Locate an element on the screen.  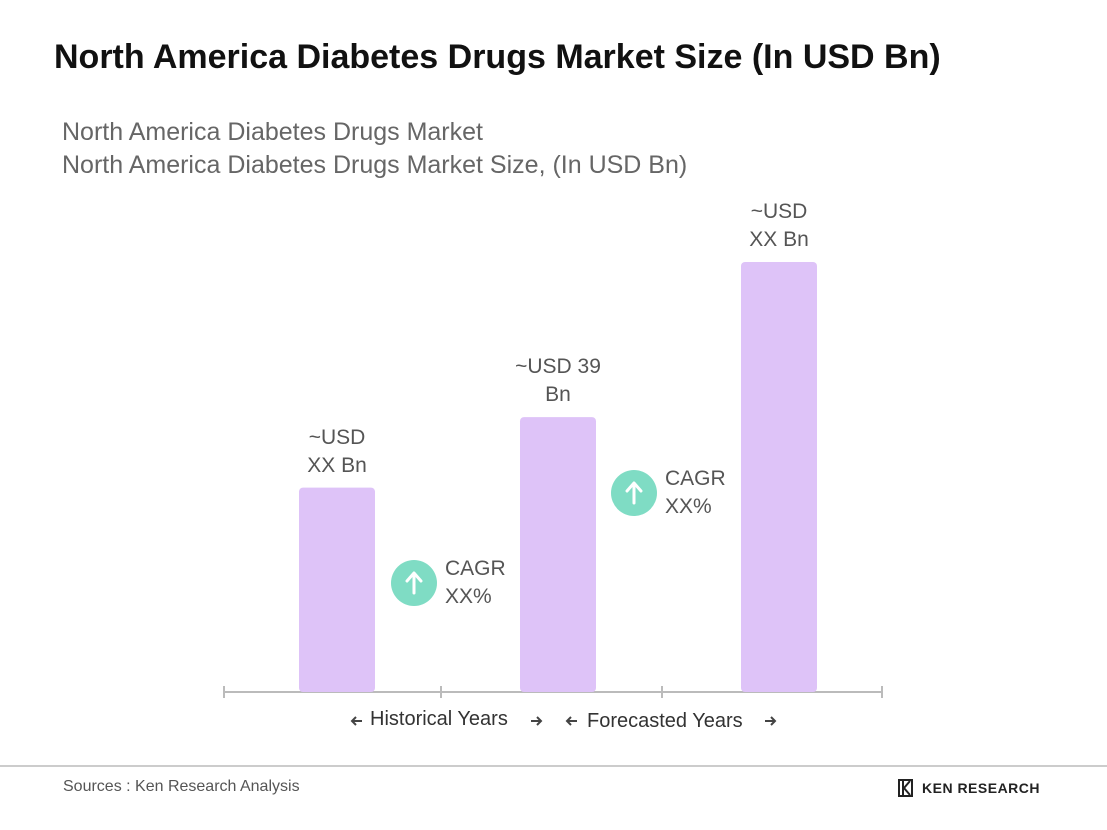
brand: KEN RESEARCH is located at coordinates (981, 788).